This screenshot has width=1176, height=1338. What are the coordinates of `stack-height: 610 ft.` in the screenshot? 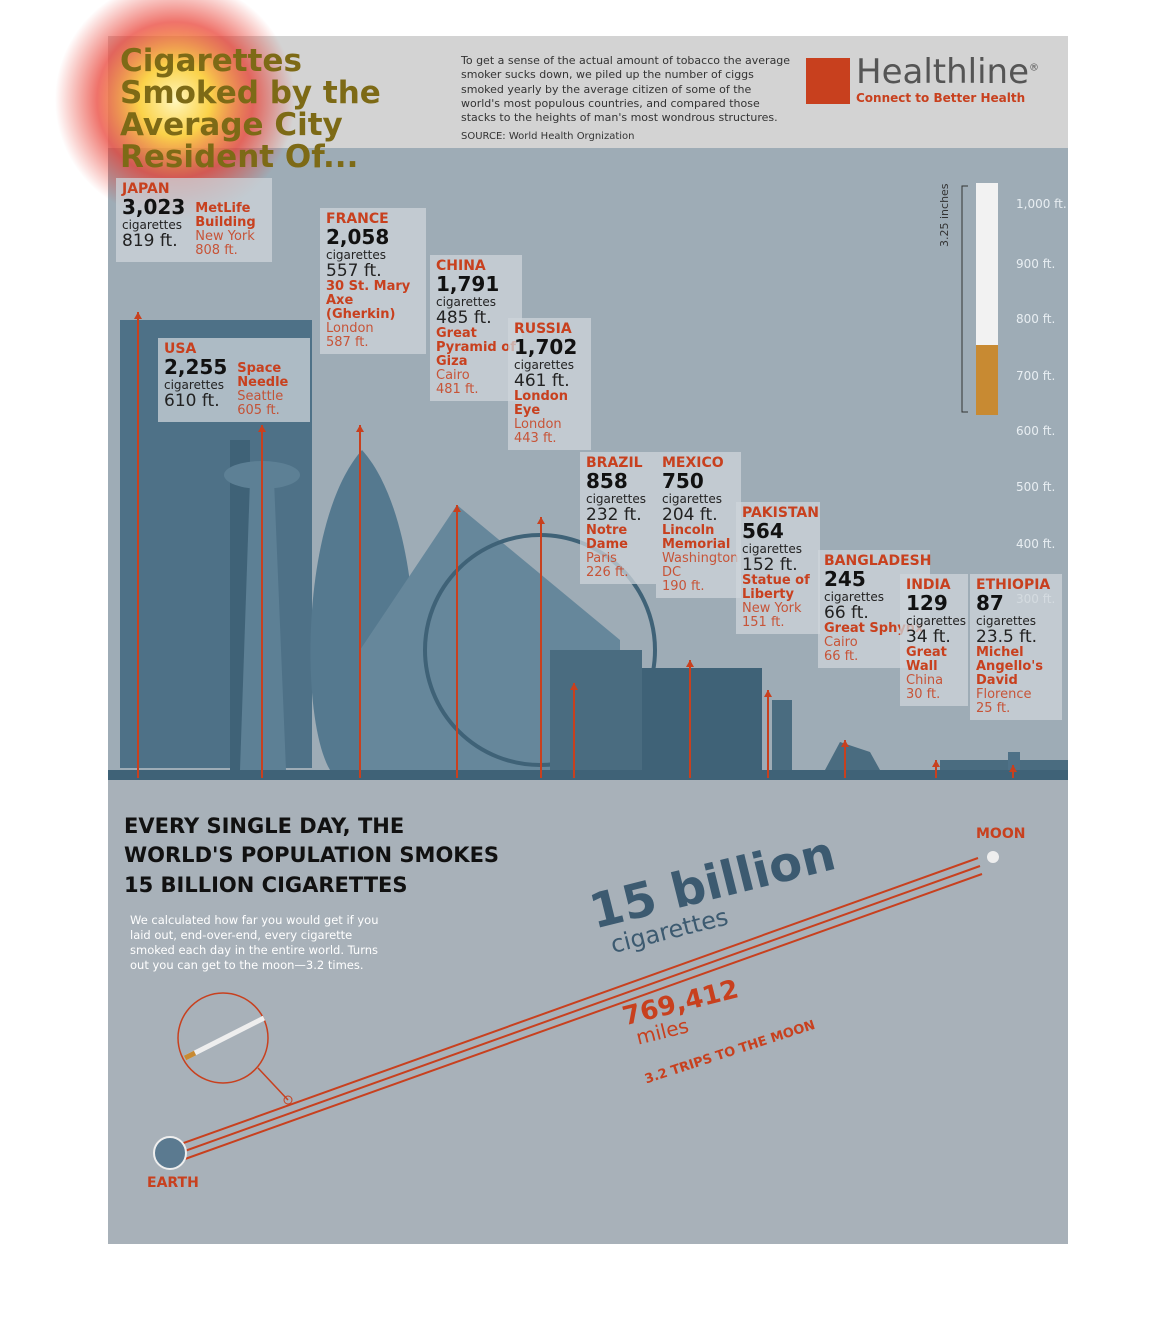 It's located at (192, 400).